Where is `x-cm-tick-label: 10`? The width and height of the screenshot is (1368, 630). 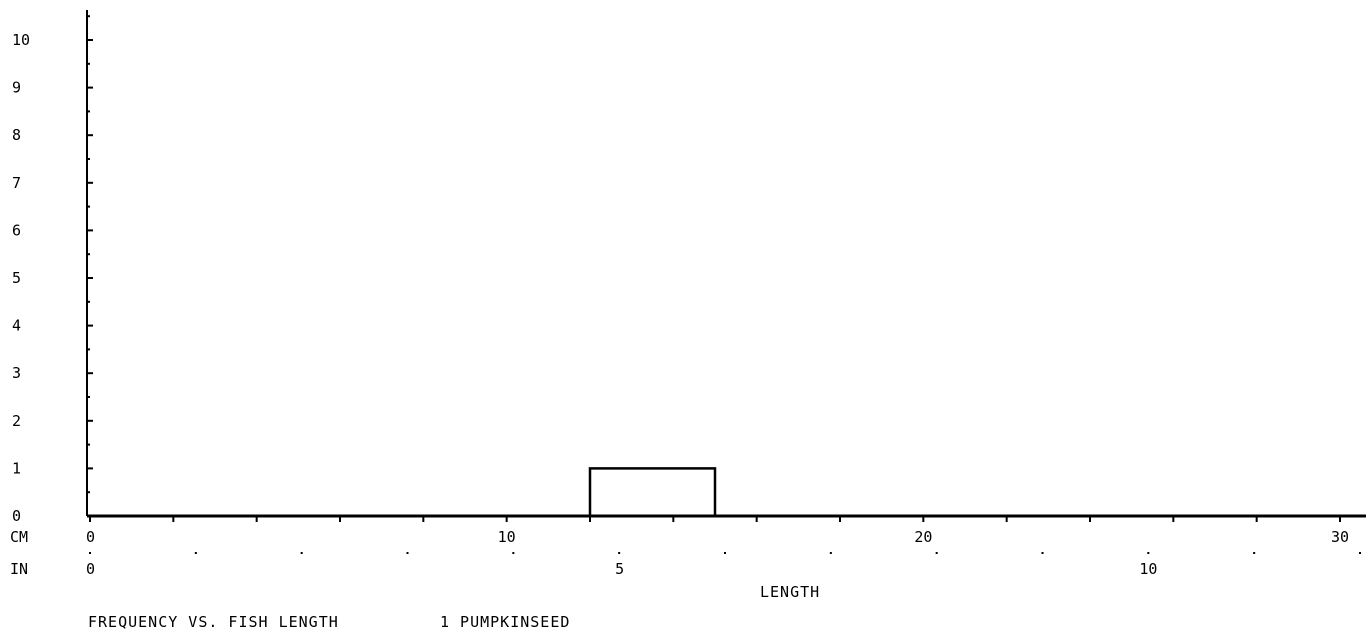
x-cm-tick-label: 10 is located at coordinates (507, 537).